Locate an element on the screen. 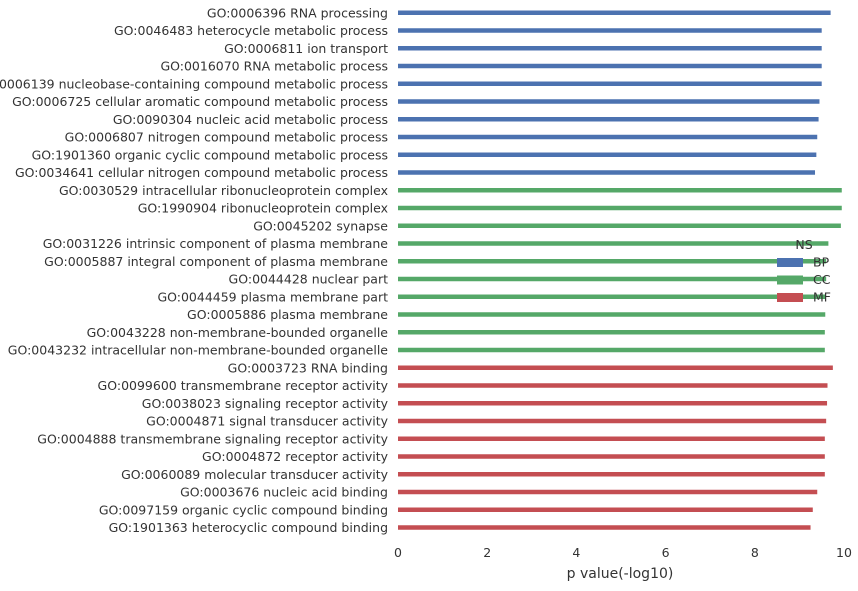  category-label: GO:0016070 RNA metabolic process is located at coordinates (274, 66).